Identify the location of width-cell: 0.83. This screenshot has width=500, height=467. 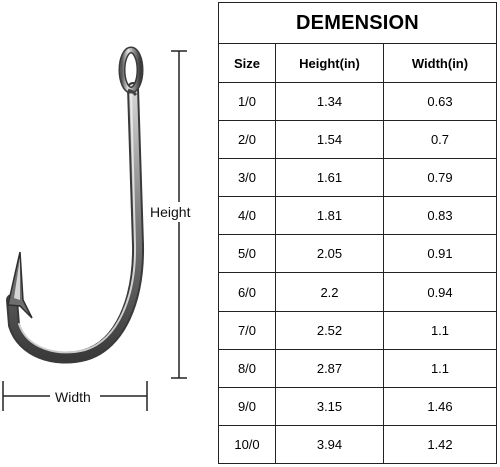
(440, 216).